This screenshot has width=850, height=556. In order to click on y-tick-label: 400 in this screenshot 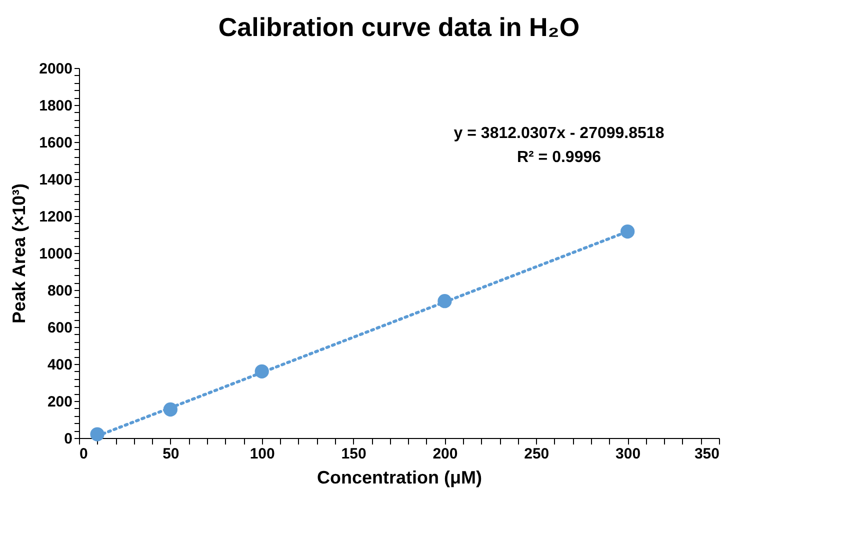, I will do `click(59, 365)`.